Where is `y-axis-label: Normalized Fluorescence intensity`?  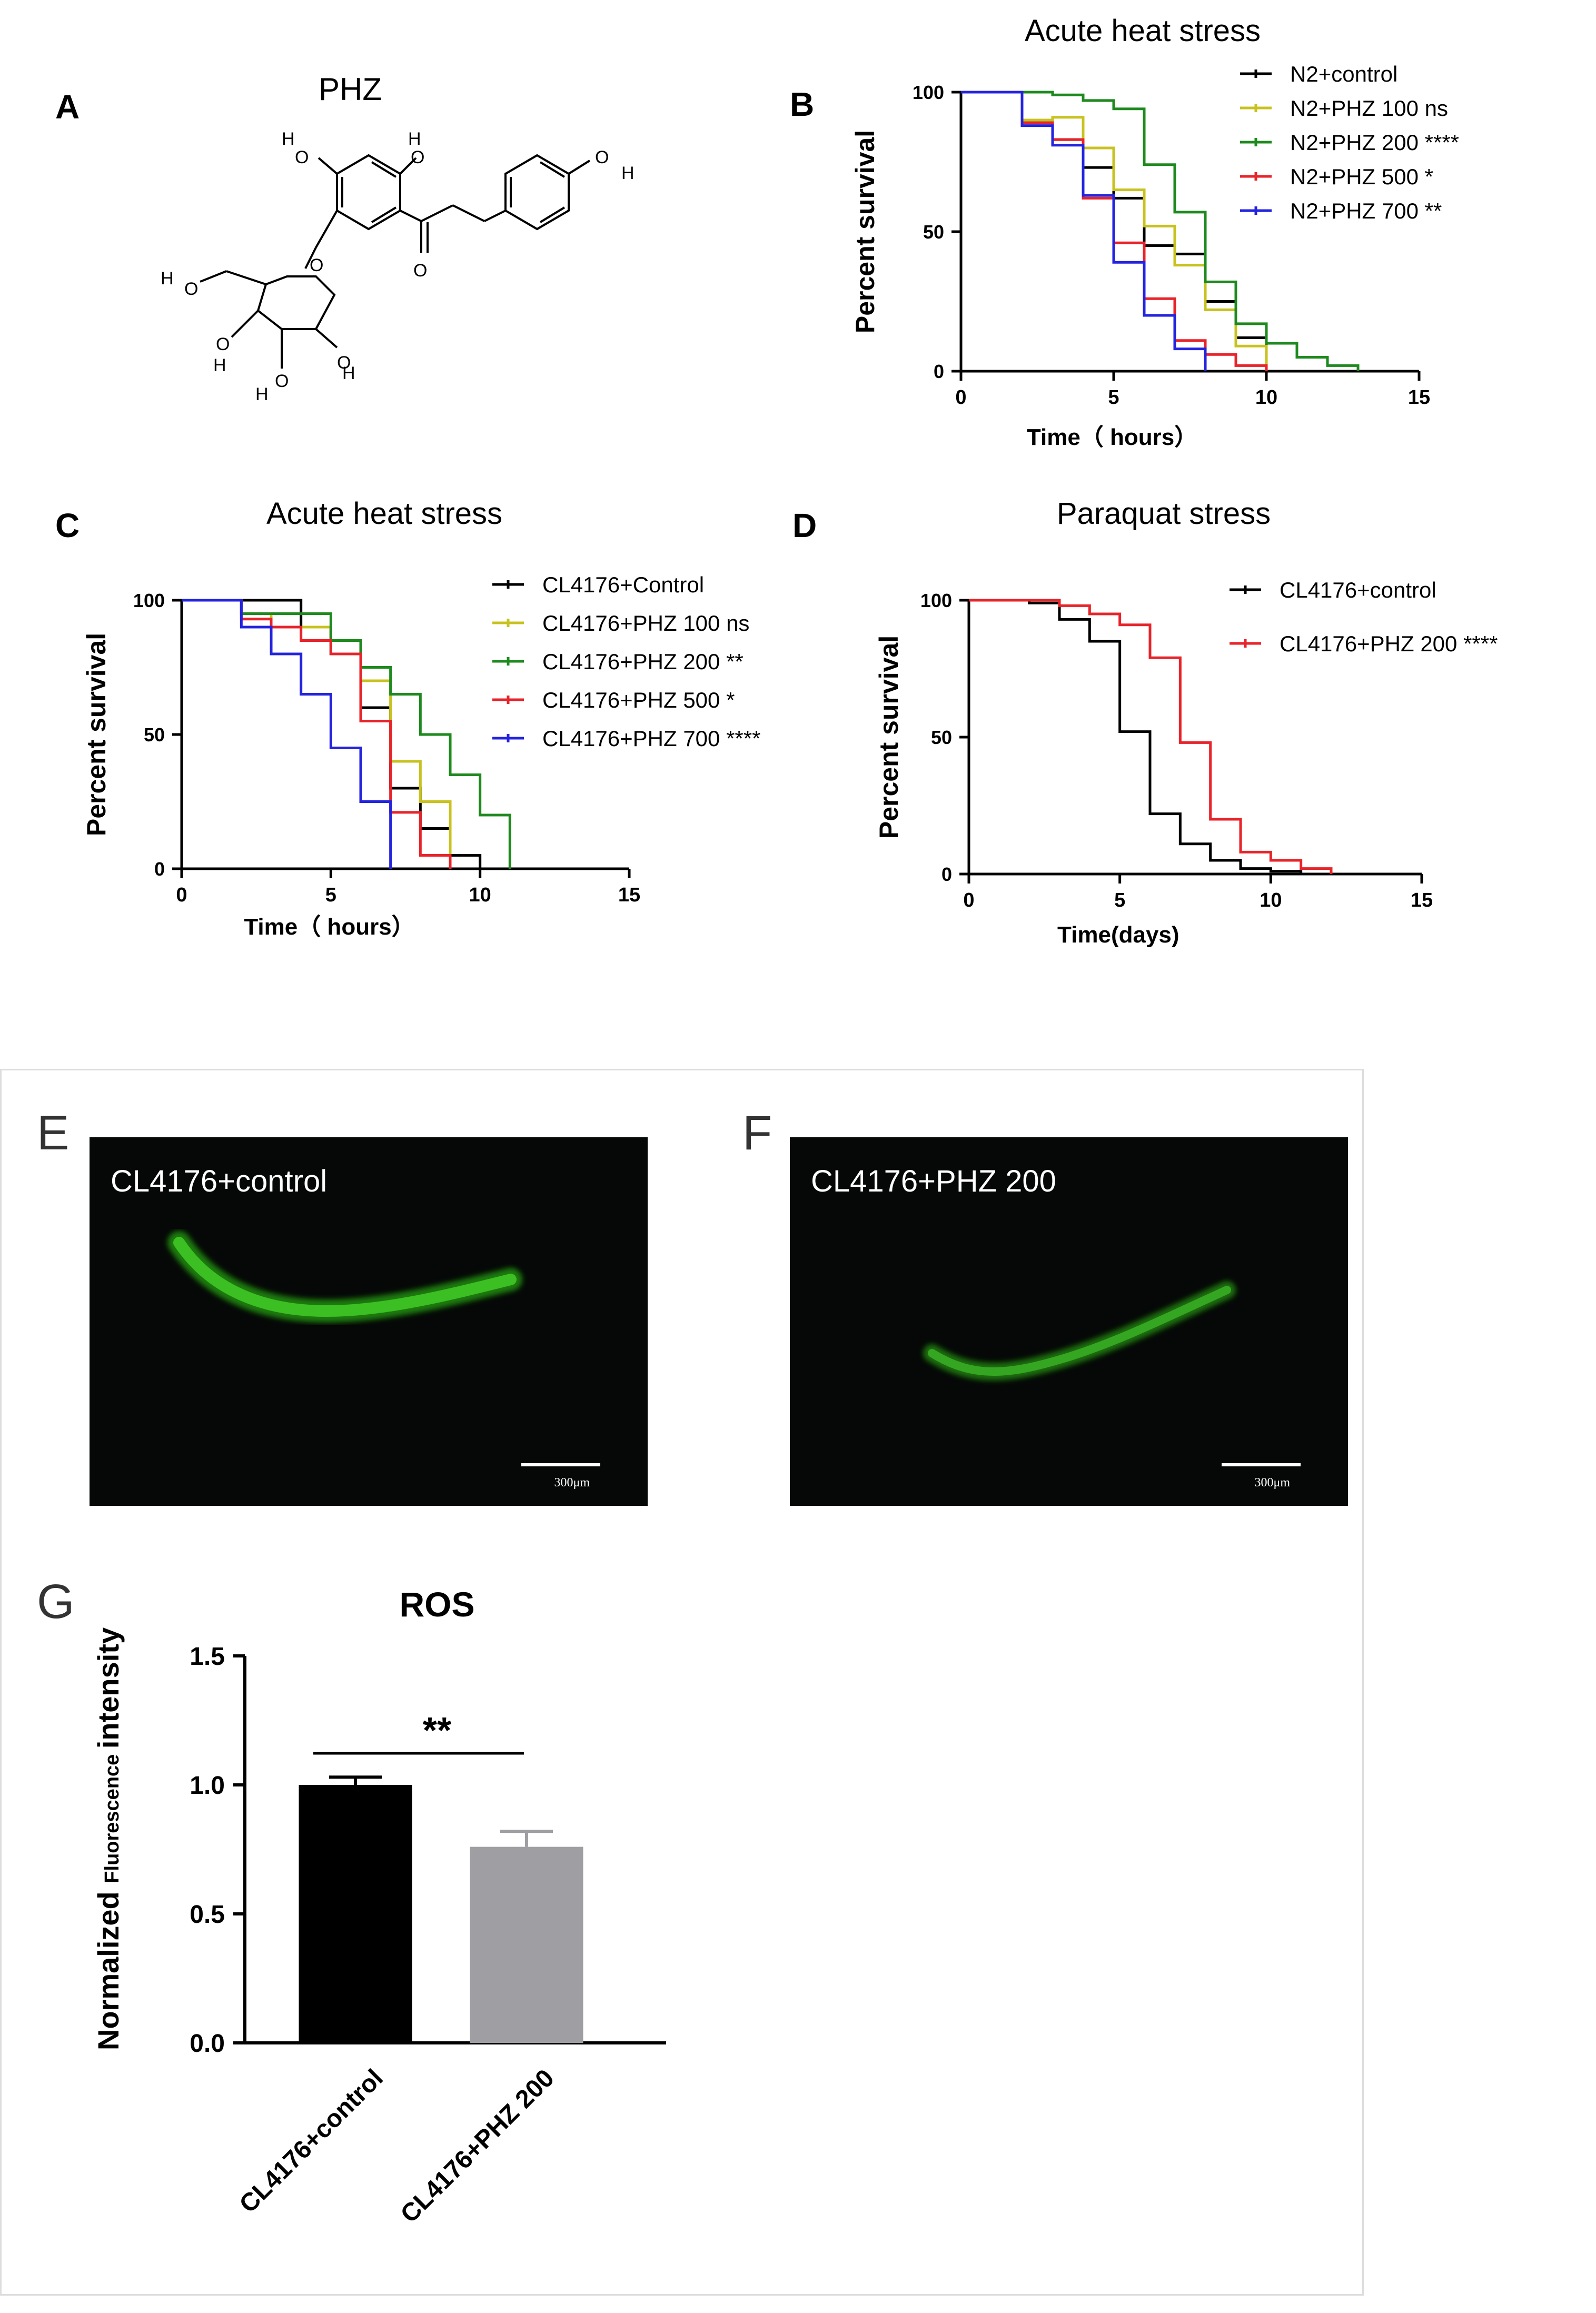 y-axis-label: Normalized Fluorescence intensity is located at coordinates (108, 1838).